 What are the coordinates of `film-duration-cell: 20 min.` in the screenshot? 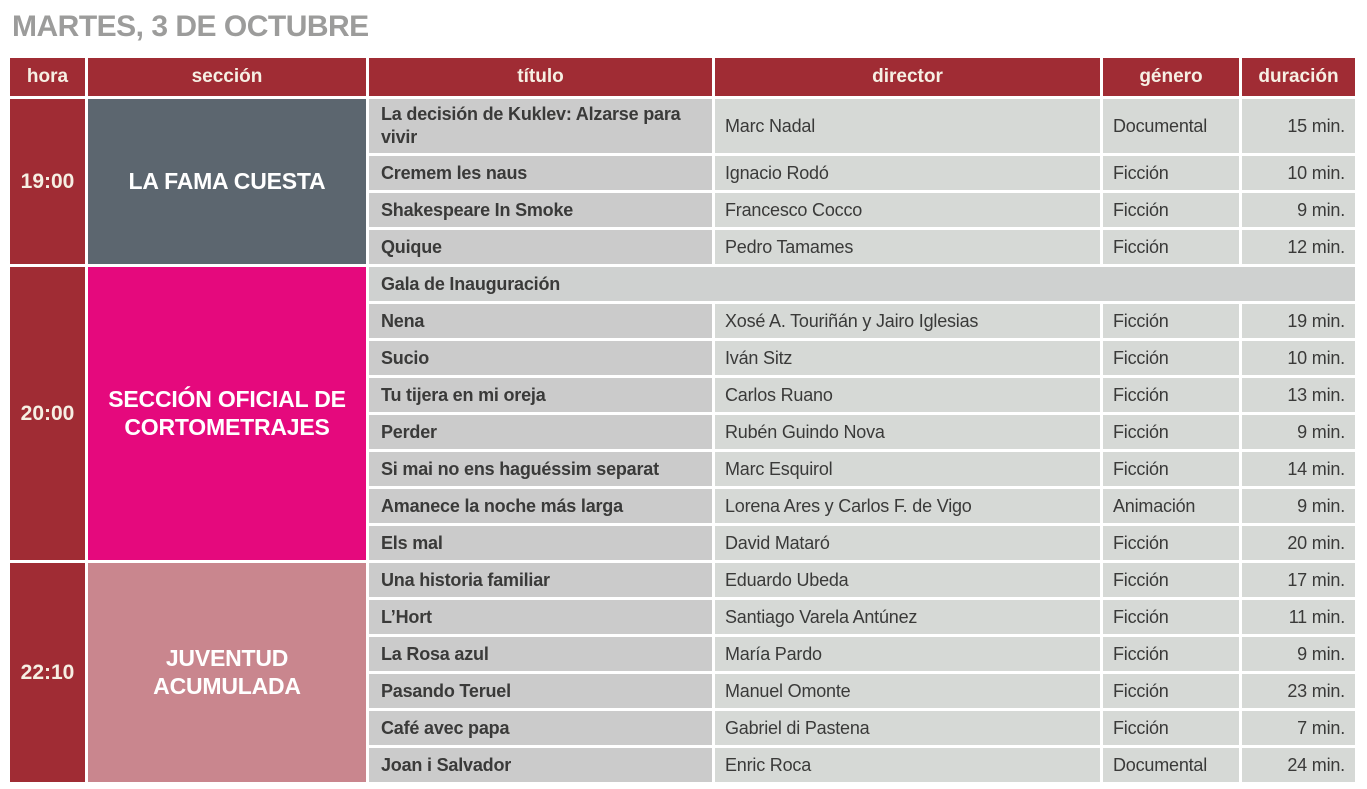 It's located at (1298, 543).